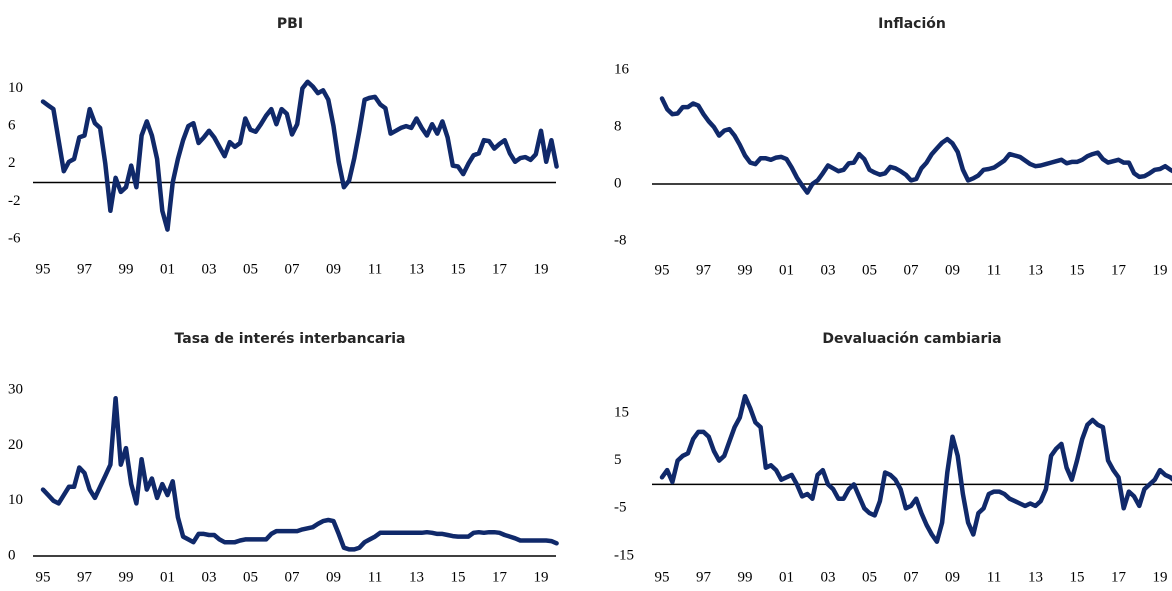 The height and width of the screenshot is (591, 1172). Describe the element at coordinates (15, 445) in the screenshot. I see `y-tick-label: 20` at that location.